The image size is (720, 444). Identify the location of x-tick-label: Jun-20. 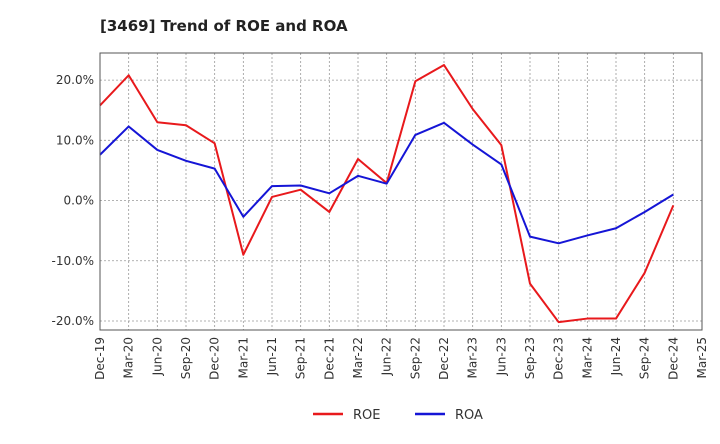
(157, 356).